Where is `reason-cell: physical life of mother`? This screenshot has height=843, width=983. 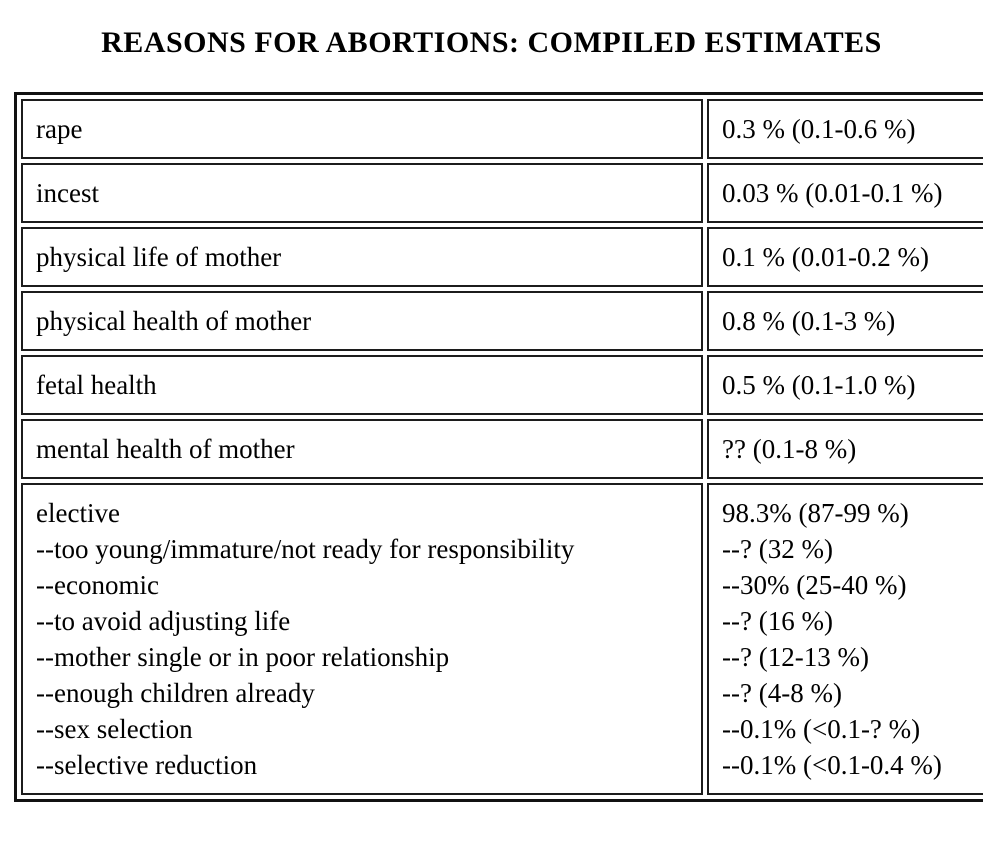
reason-cell: physical life of mother is located at coordinates (362, 257).